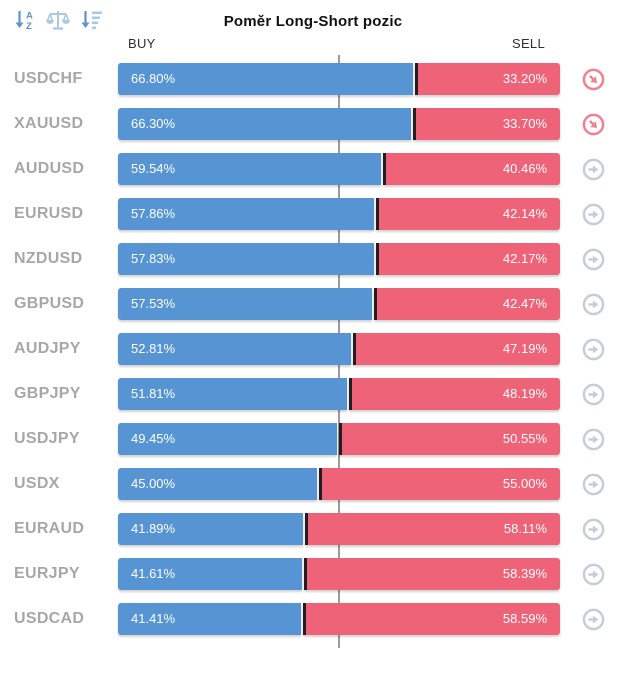 The width and height of the screenshot is (626, 674). What do you see at coordinates (467, 214) in the screenshot?
I see `sell-bar: 42.14%` at bounding box center [467, 214].